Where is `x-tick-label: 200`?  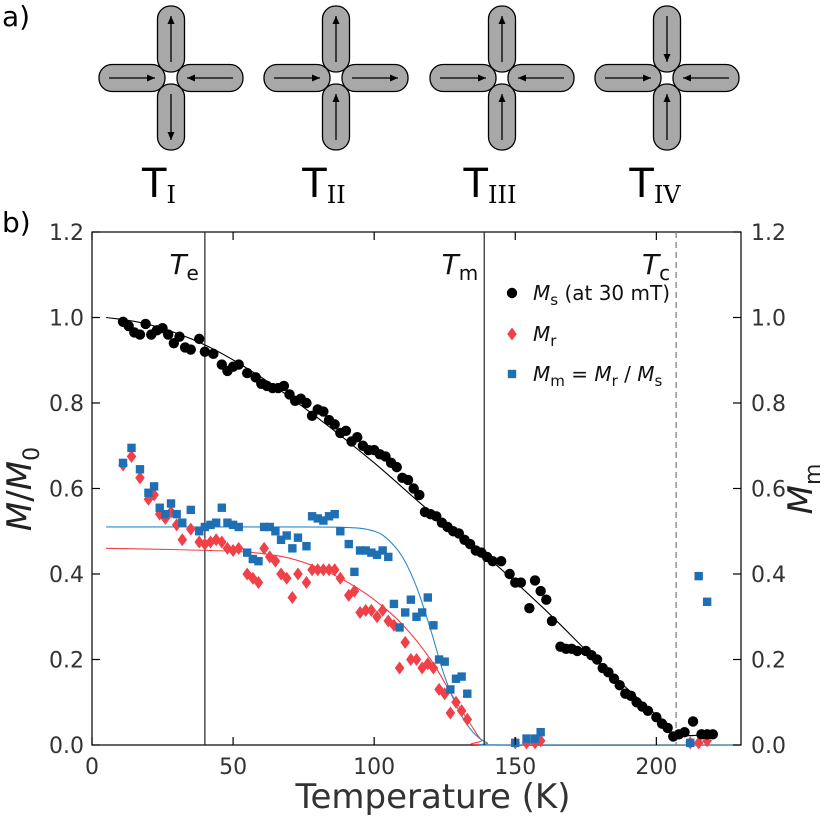
x-tick-label: 200 is located at coordinates (656, 767).